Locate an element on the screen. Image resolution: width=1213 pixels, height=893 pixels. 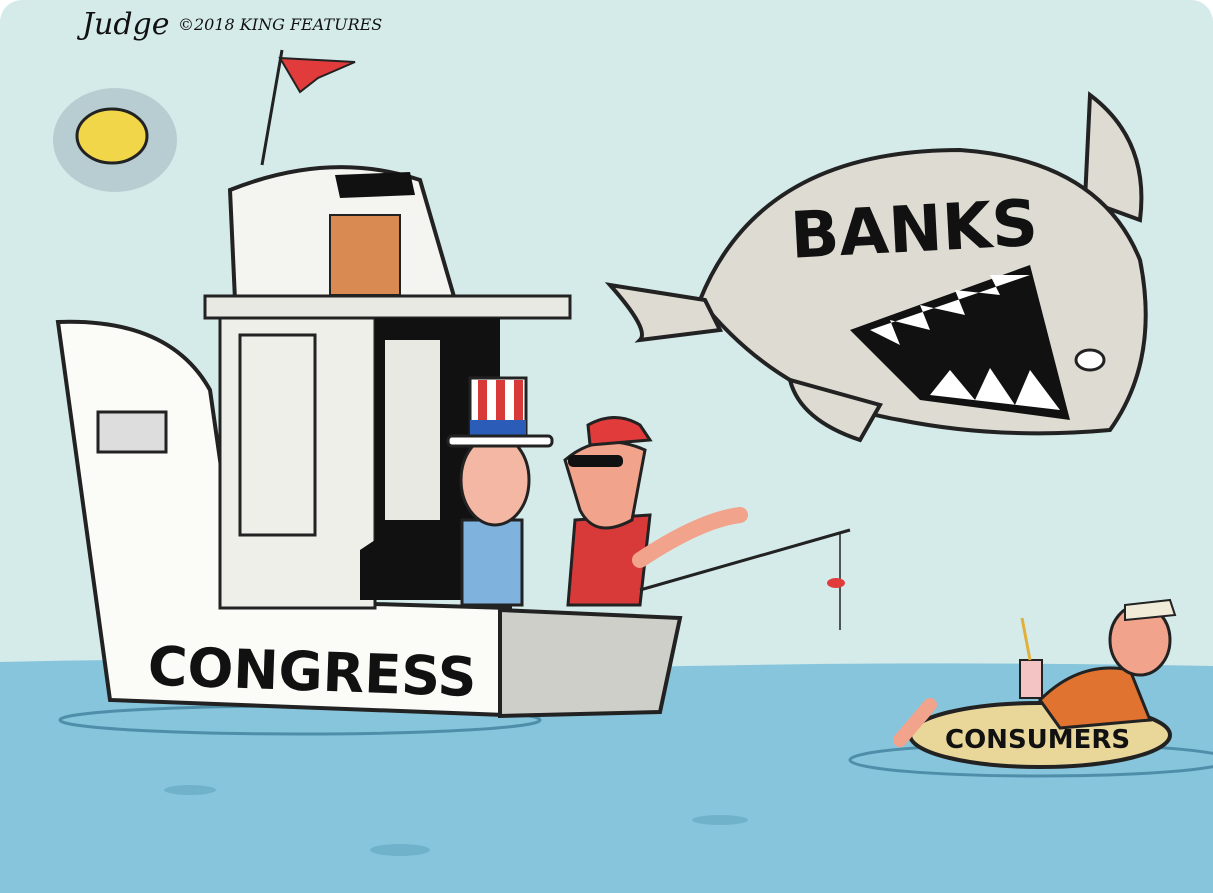
porthole is located at coordinates (132, 432).